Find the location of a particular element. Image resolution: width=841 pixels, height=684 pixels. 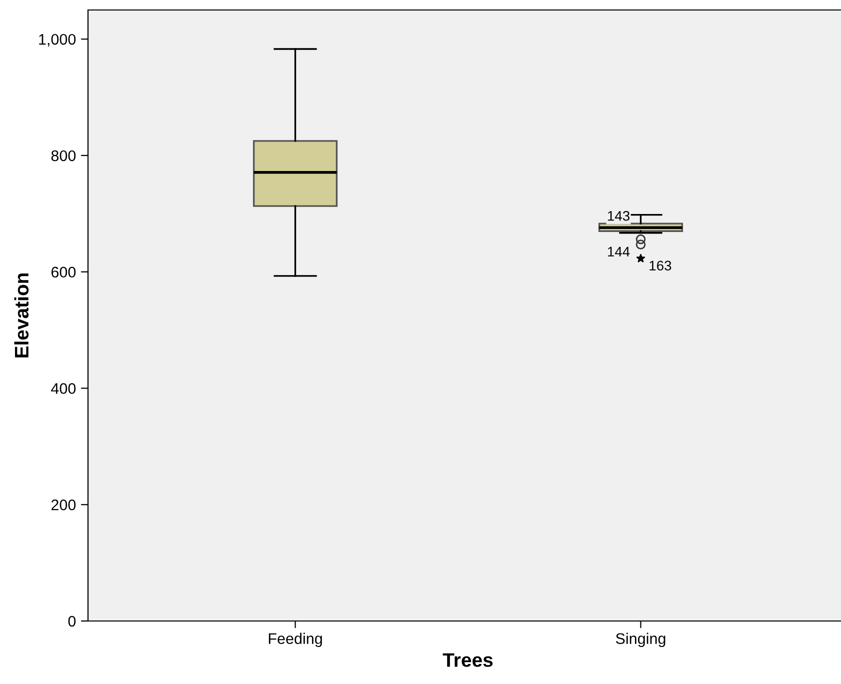

annotation: 163 is located at coordinates (661, 265).